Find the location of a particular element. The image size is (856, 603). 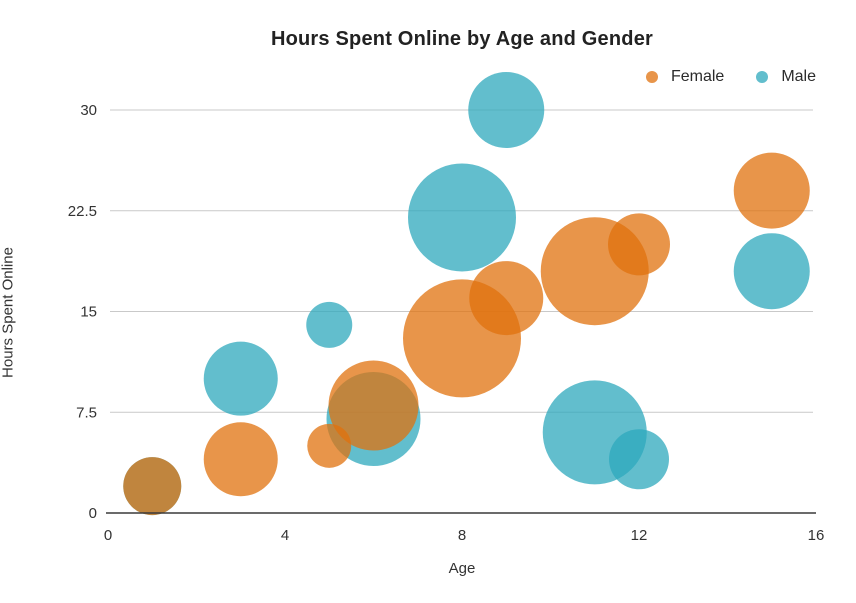

y-tick-label-15: 15 is located at coordinates (88, 312).